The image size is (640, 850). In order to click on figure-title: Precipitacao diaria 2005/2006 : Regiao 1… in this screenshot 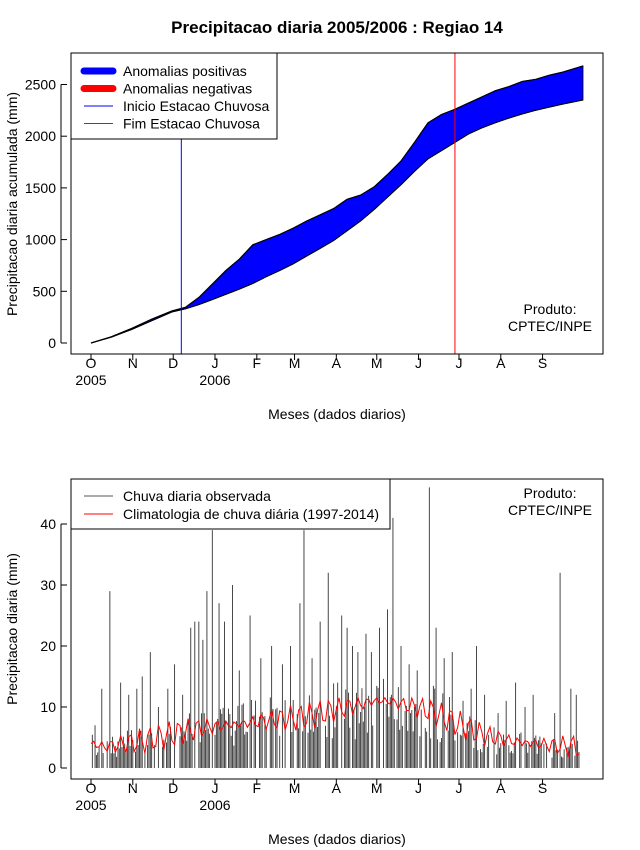, I will do `click(337, 27)`.